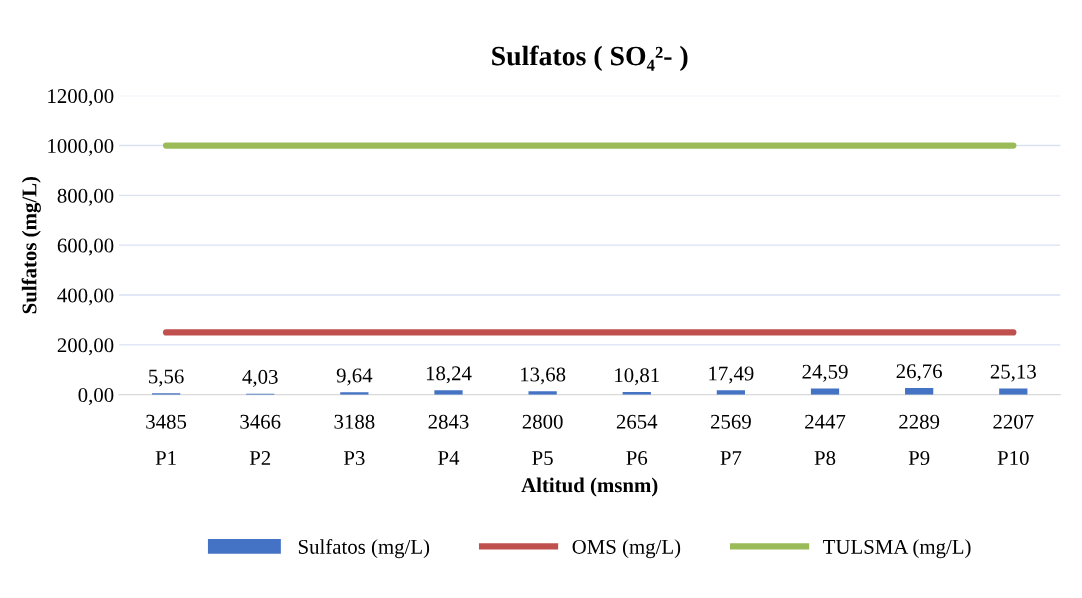 Image resolution: width=1082 pixels, height=598 pixels. I want to click on x-tick-label: 2207 P10, so click(1013, 440).